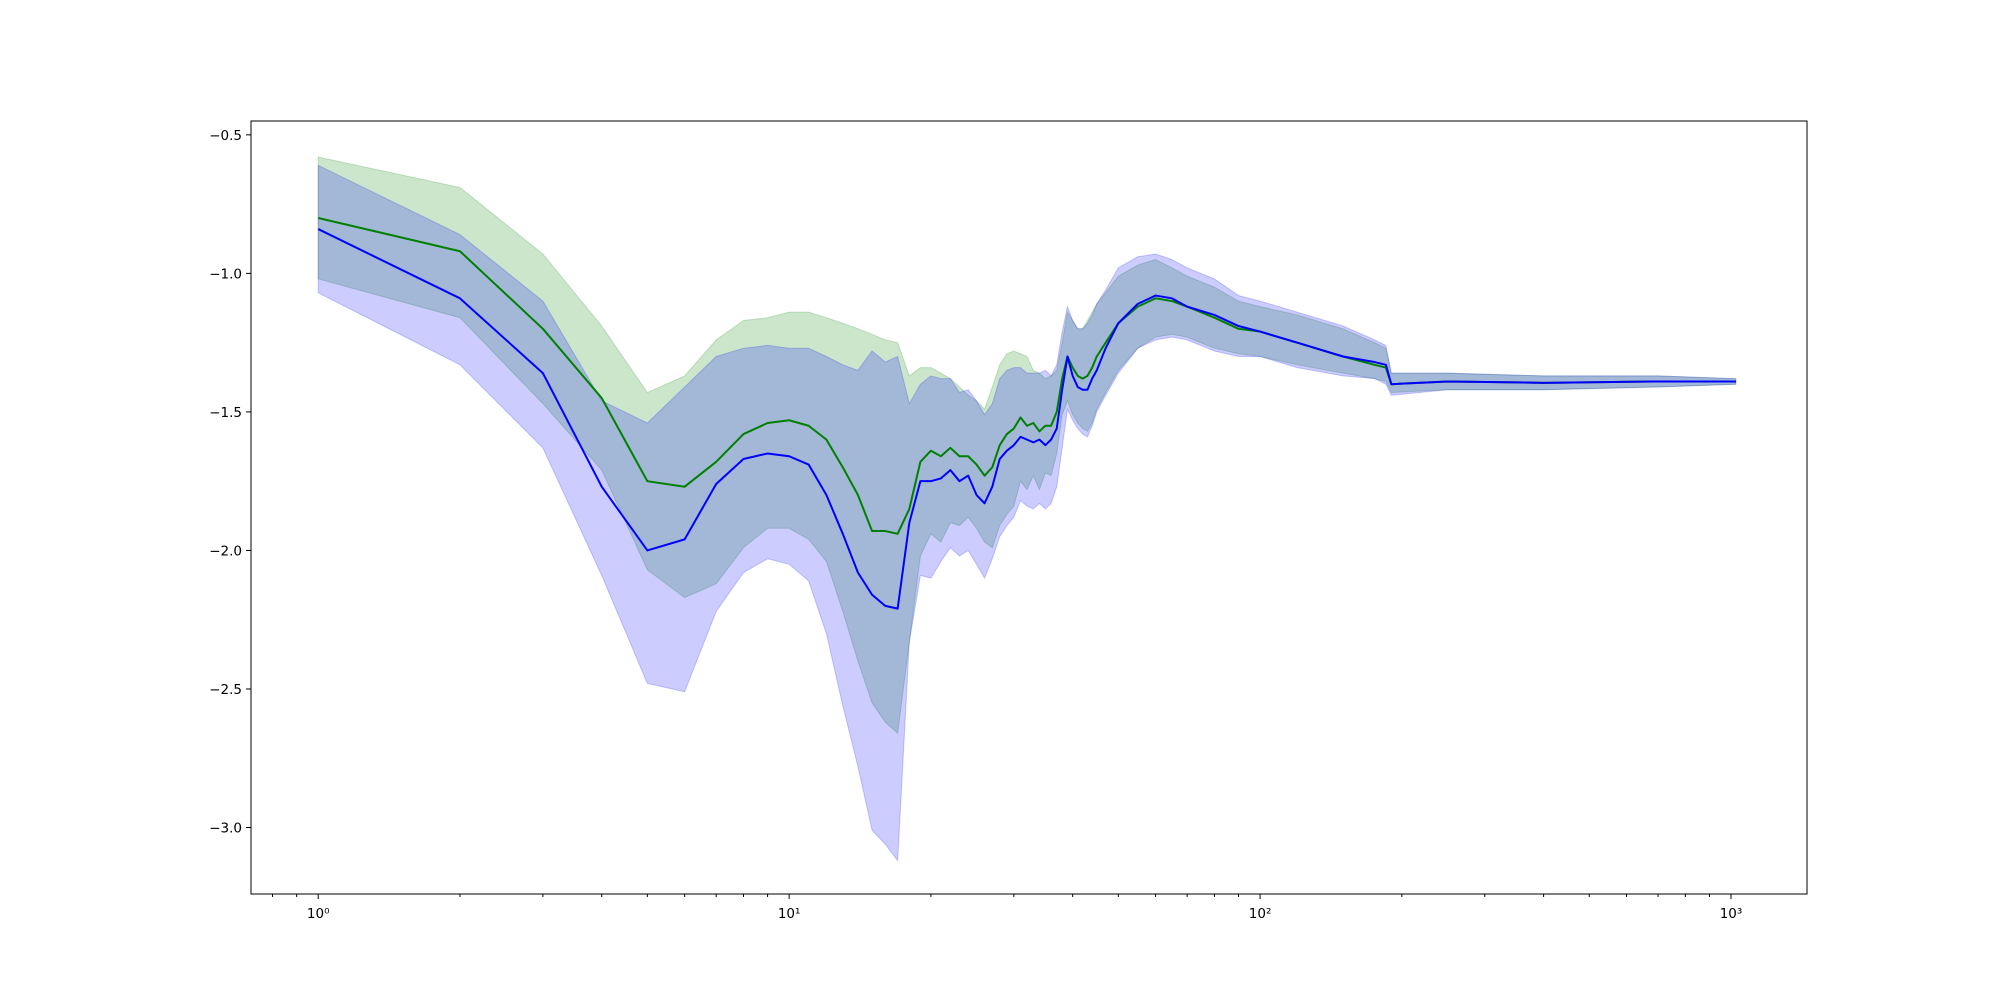 The height and width of the screenshot is (1000, 2000). I want to click on x-tick-label: 10⁰, so click(318, 914).